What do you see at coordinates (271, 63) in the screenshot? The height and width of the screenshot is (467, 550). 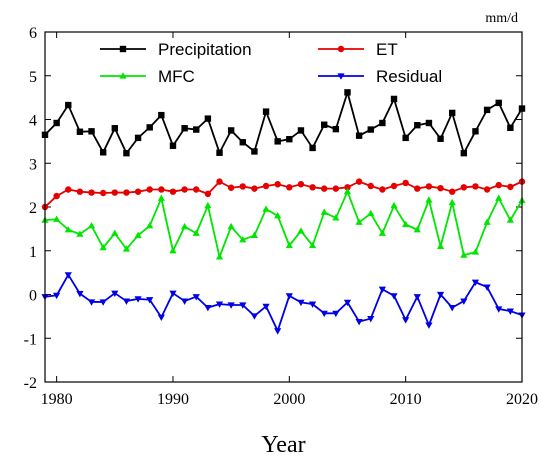 I see `legend: Precipitation ET MFC Residual` at bounding box center [271, 63].